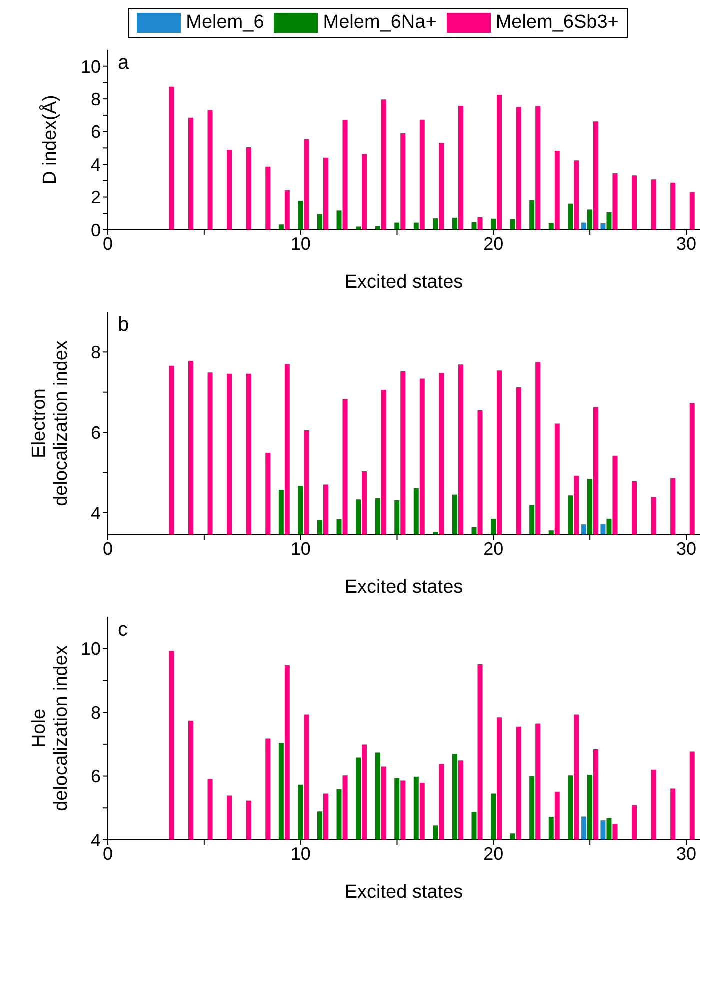  Describe the element at coordinates (225, 23) in the screenshot. I see `legend-label: Melem_6` at that location.